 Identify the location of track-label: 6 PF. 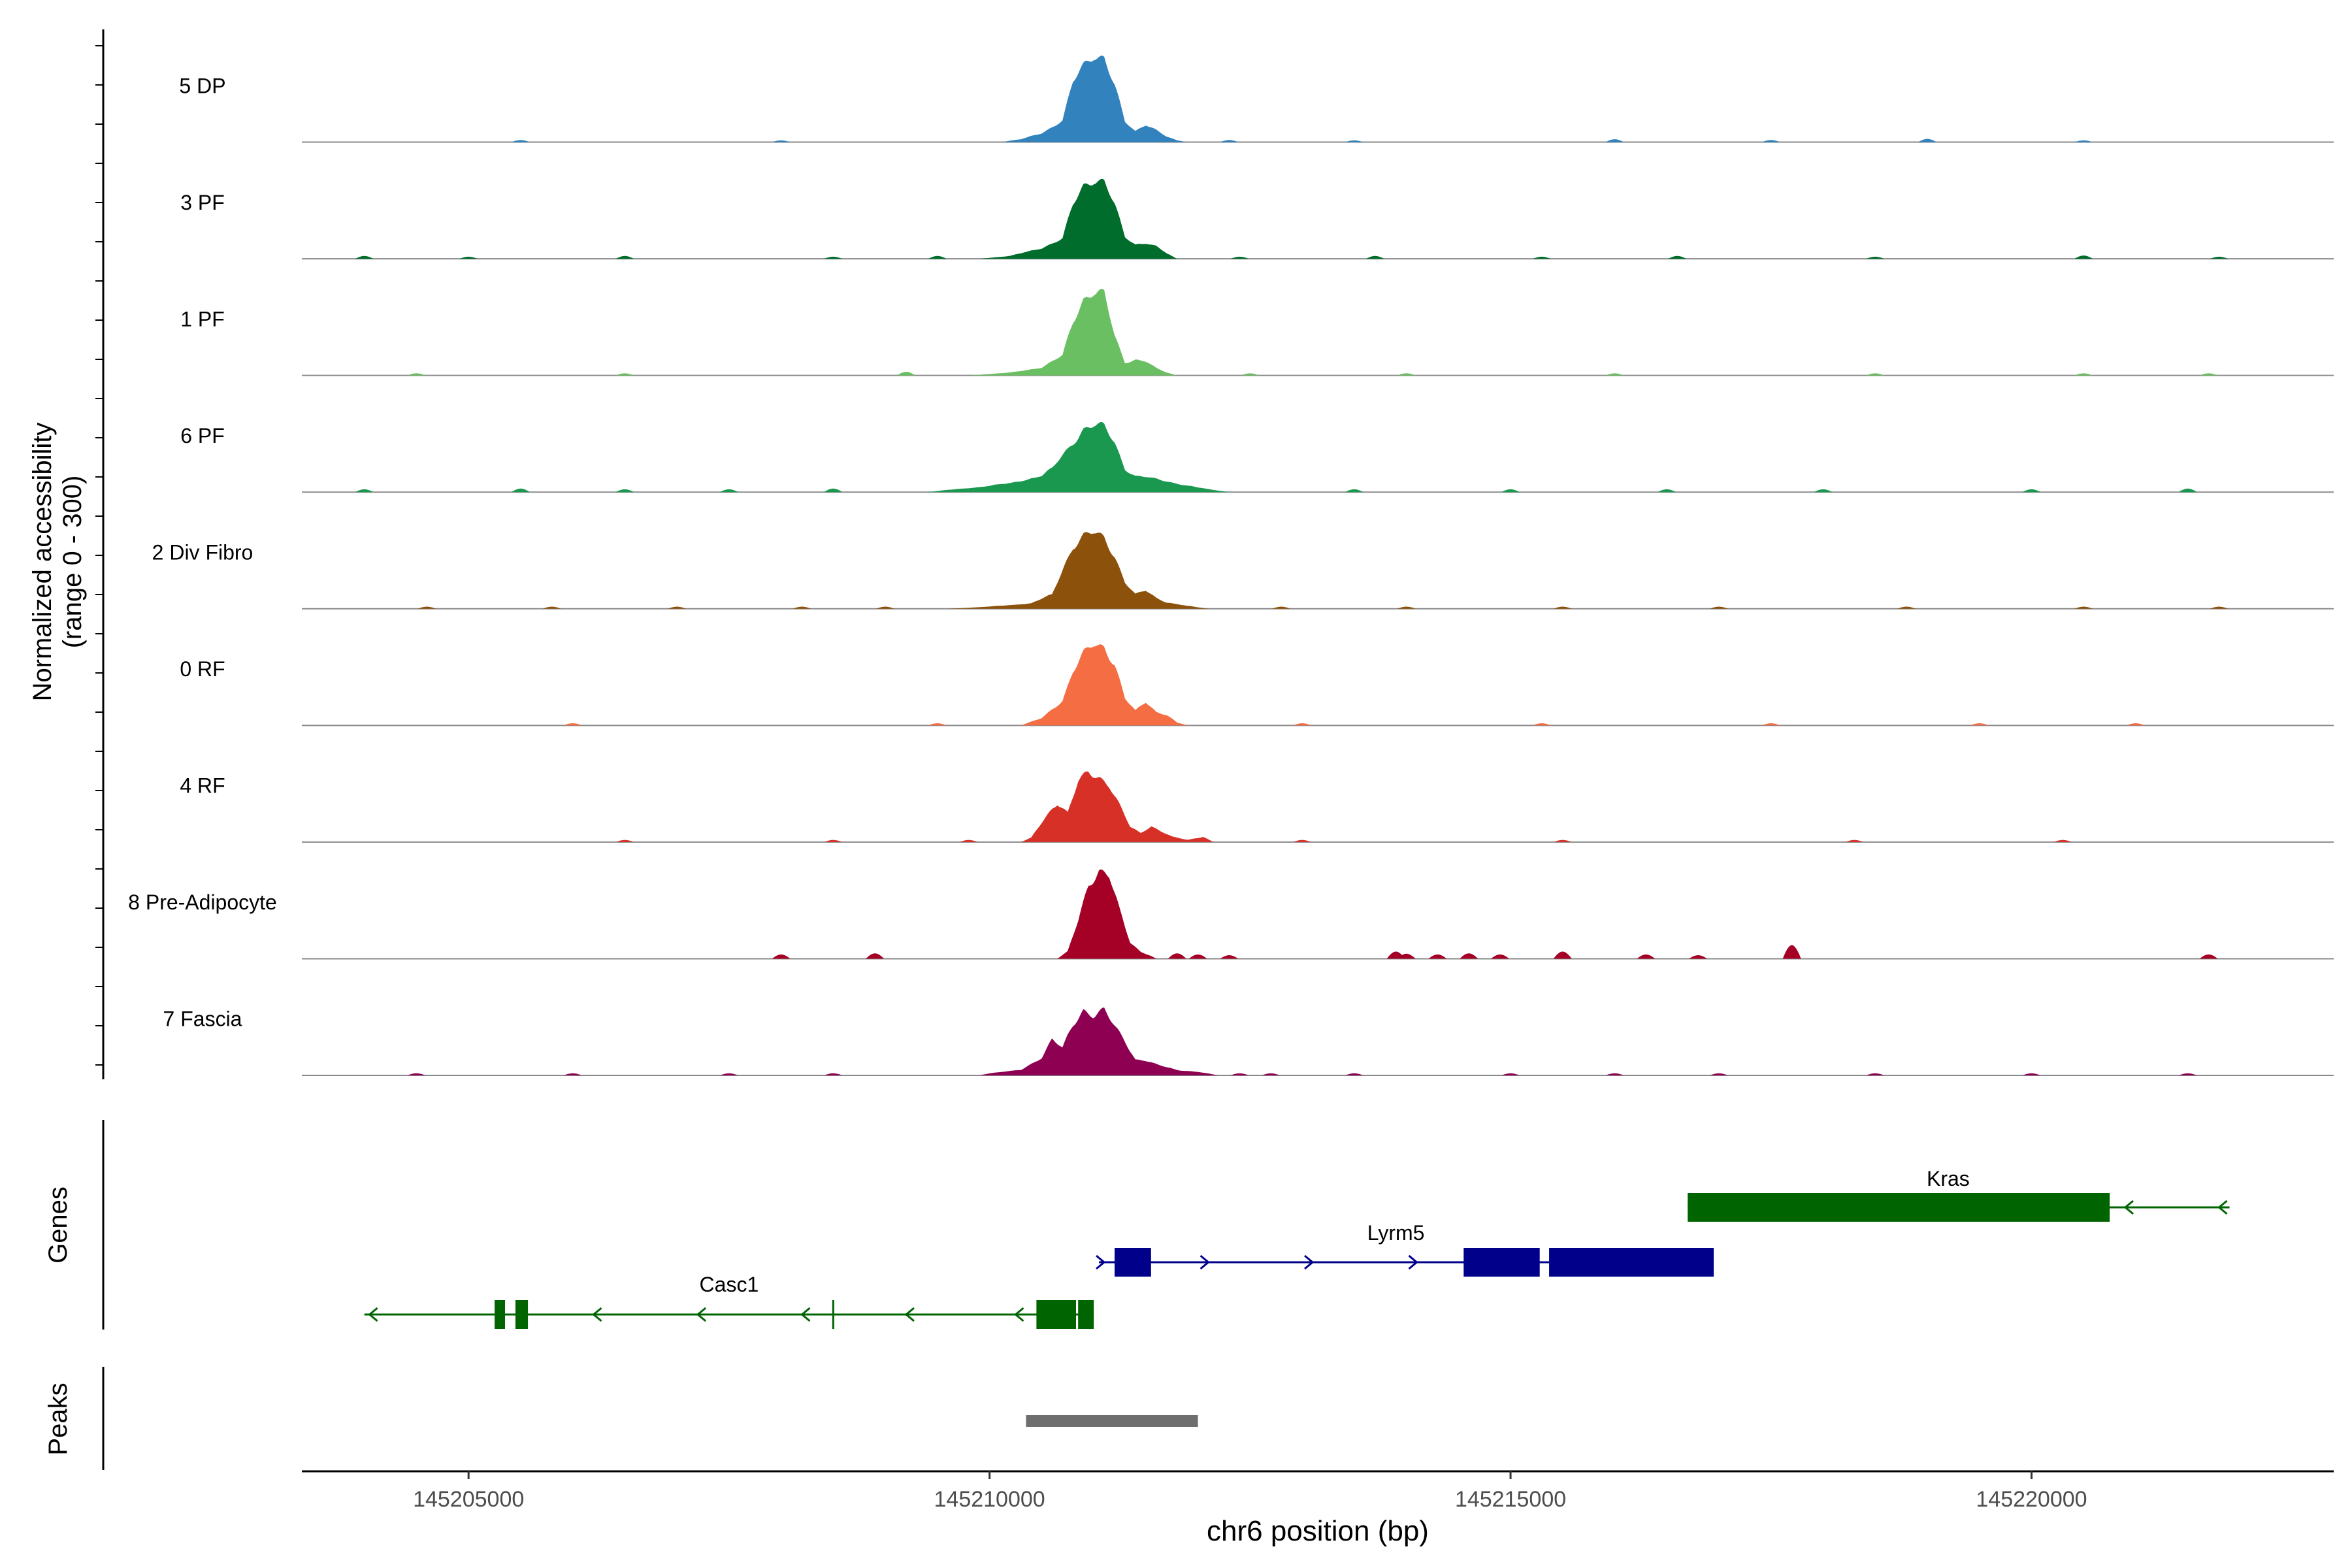
(202, 436).